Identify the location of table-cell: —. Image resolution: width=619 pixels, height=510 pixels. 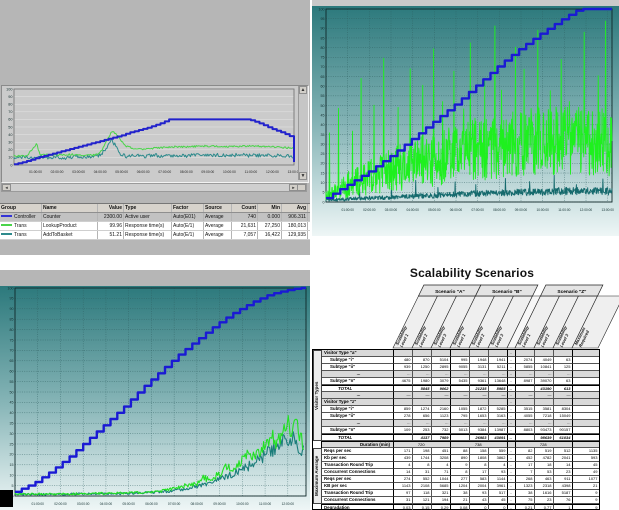
(525, 395).